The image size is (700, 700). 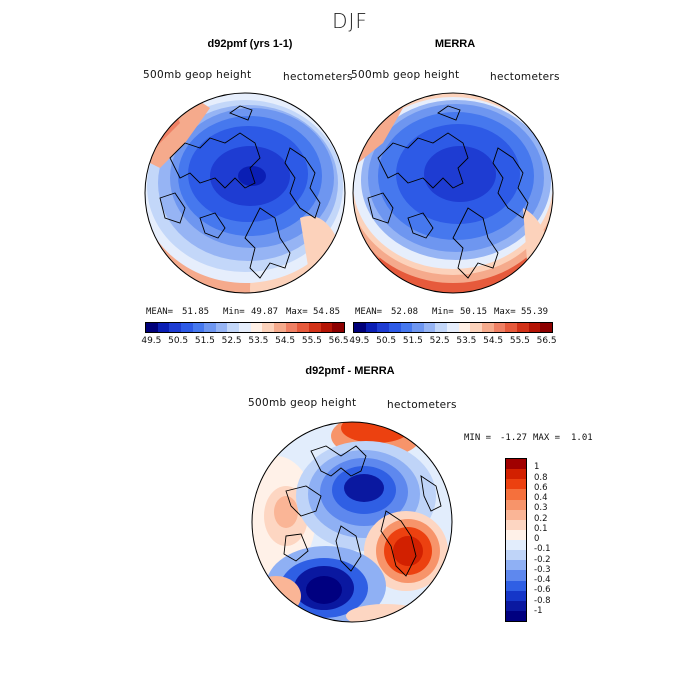 I want to click on season-title: DJF, so click(x=350, y=21).